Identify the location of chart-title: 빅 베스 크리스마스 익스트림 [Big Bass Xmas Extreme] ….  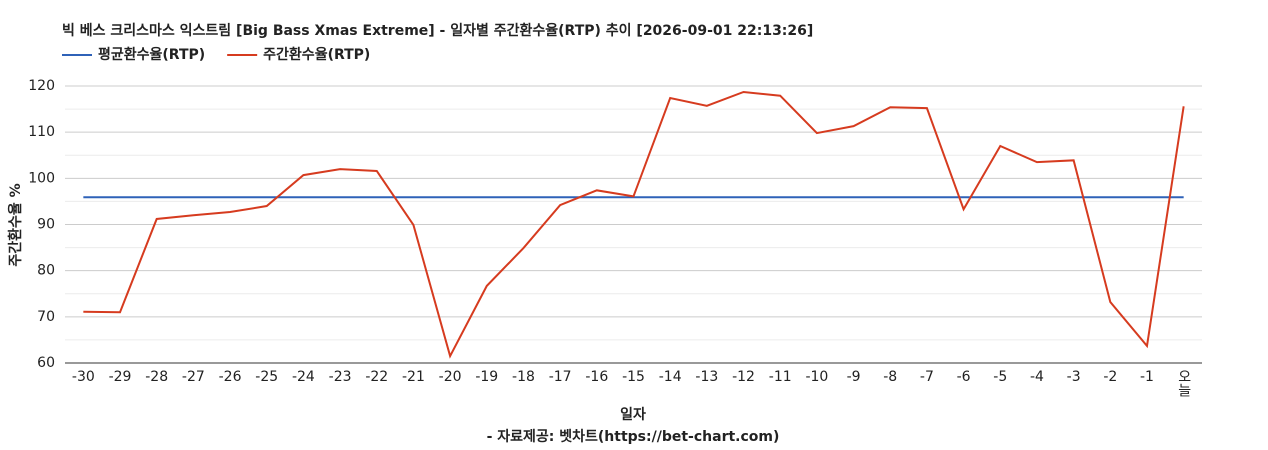
(437, 30).